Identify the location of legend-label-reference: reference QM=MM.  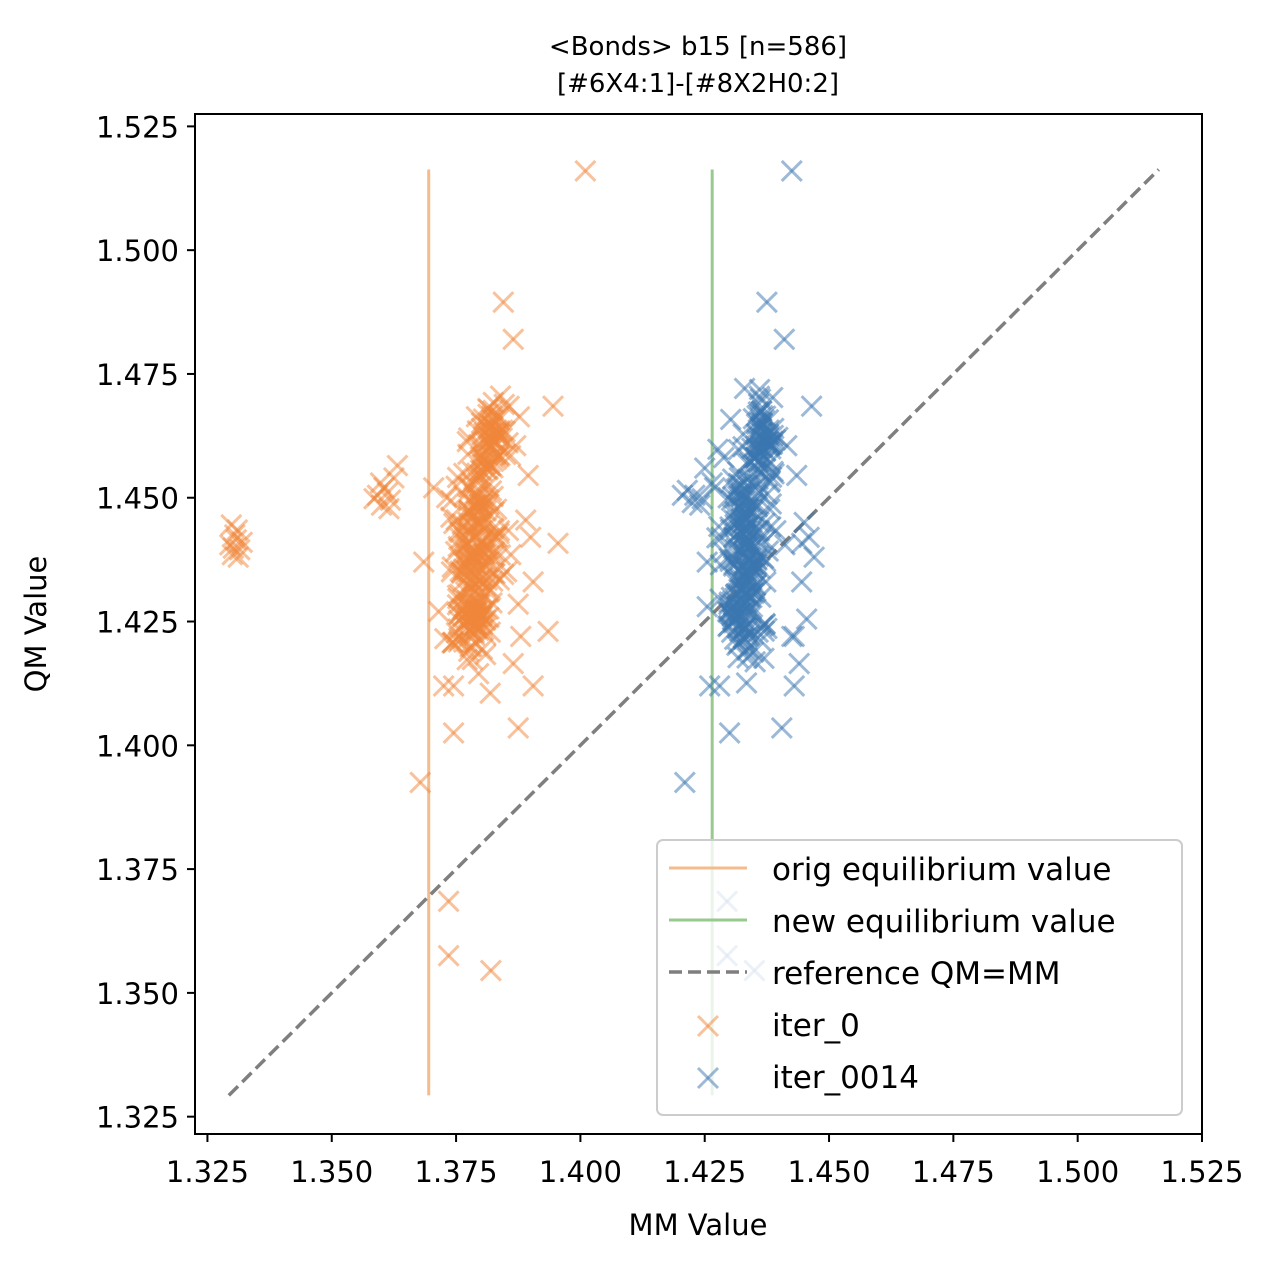
(916, 974).